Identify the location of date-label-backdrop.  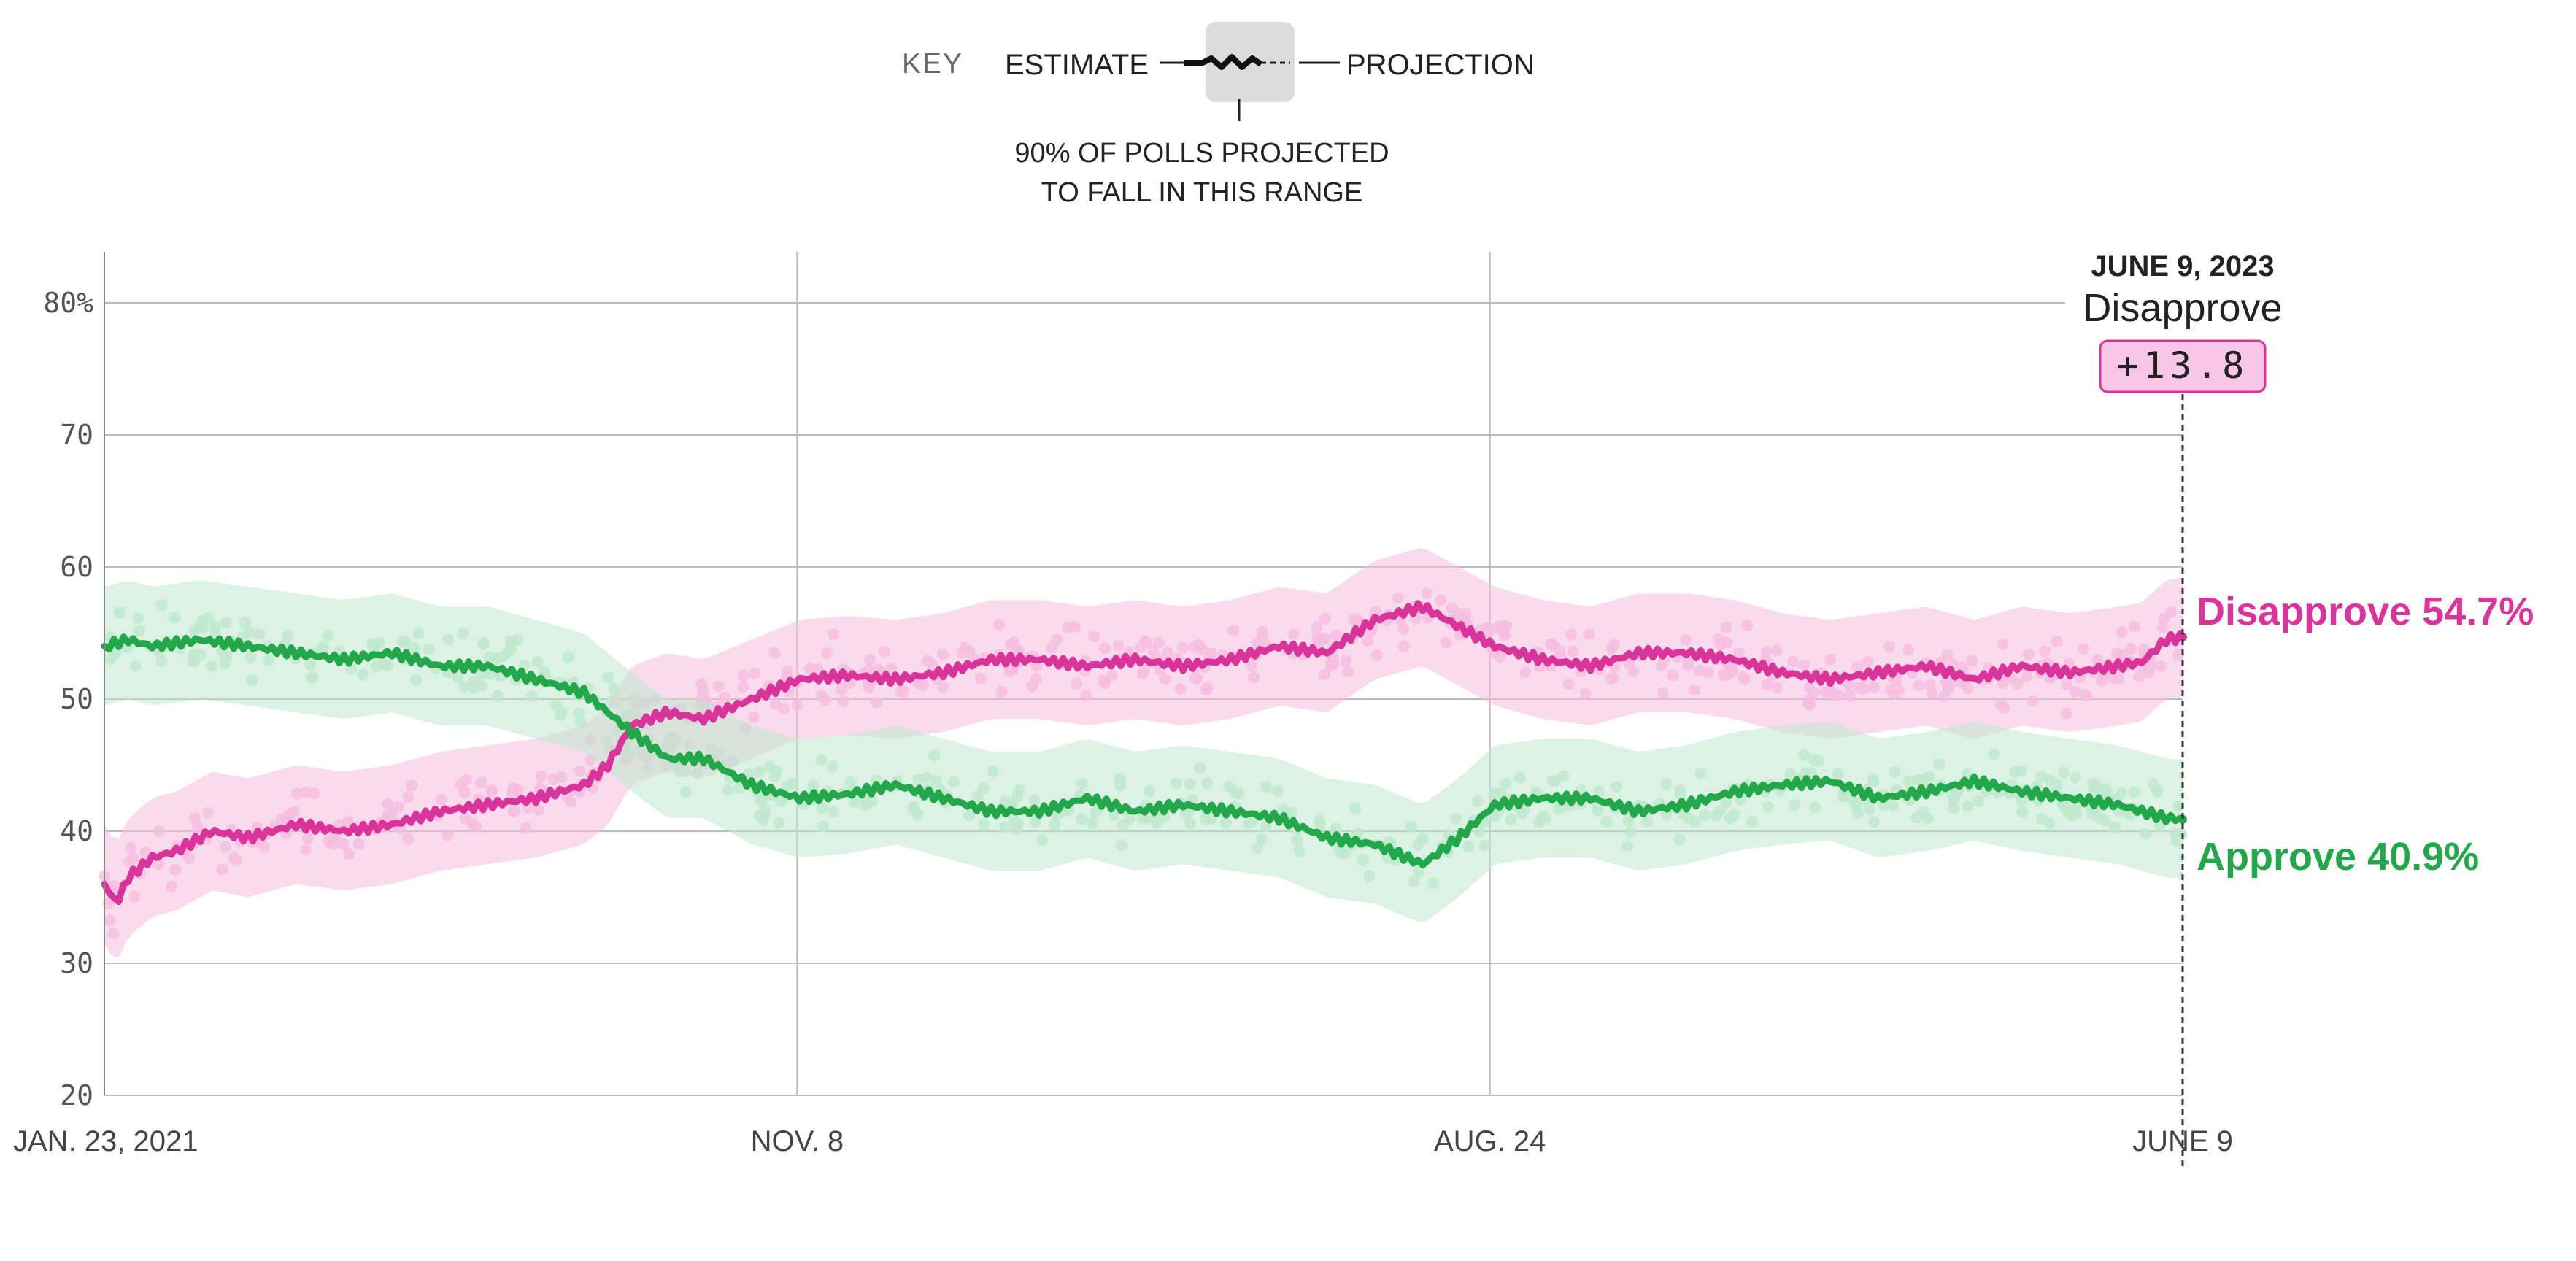
(2183, 292).